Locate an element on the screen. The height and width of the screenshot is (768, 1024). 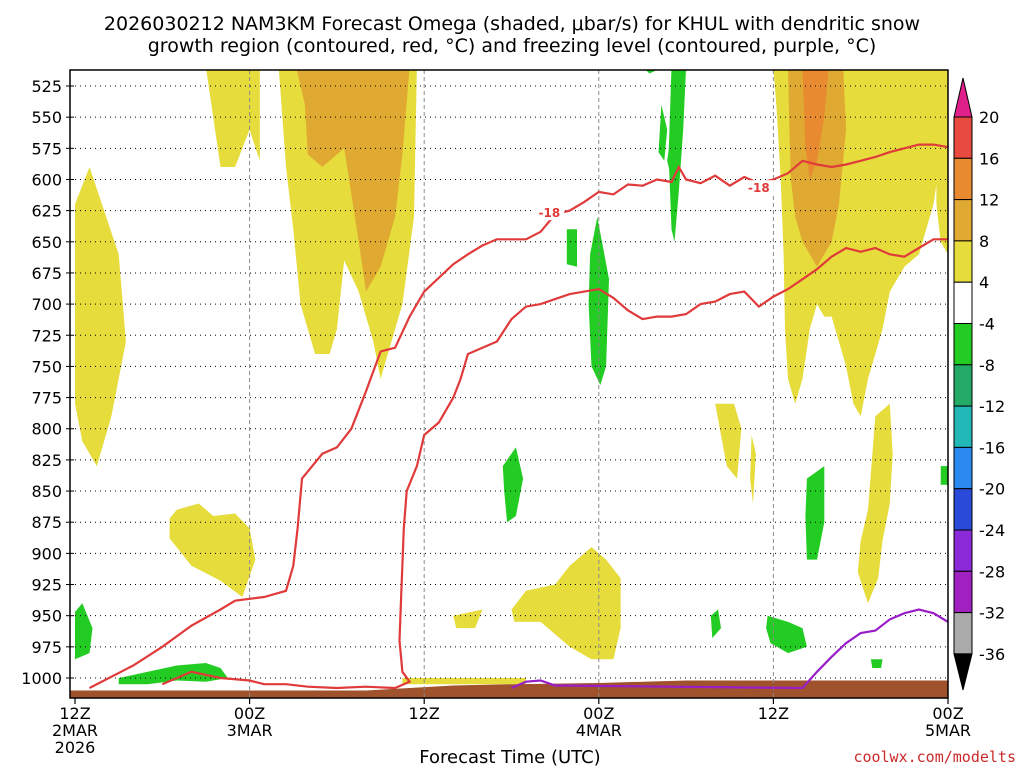
colorbar-top-arrow is located at coordinates (963, 97).